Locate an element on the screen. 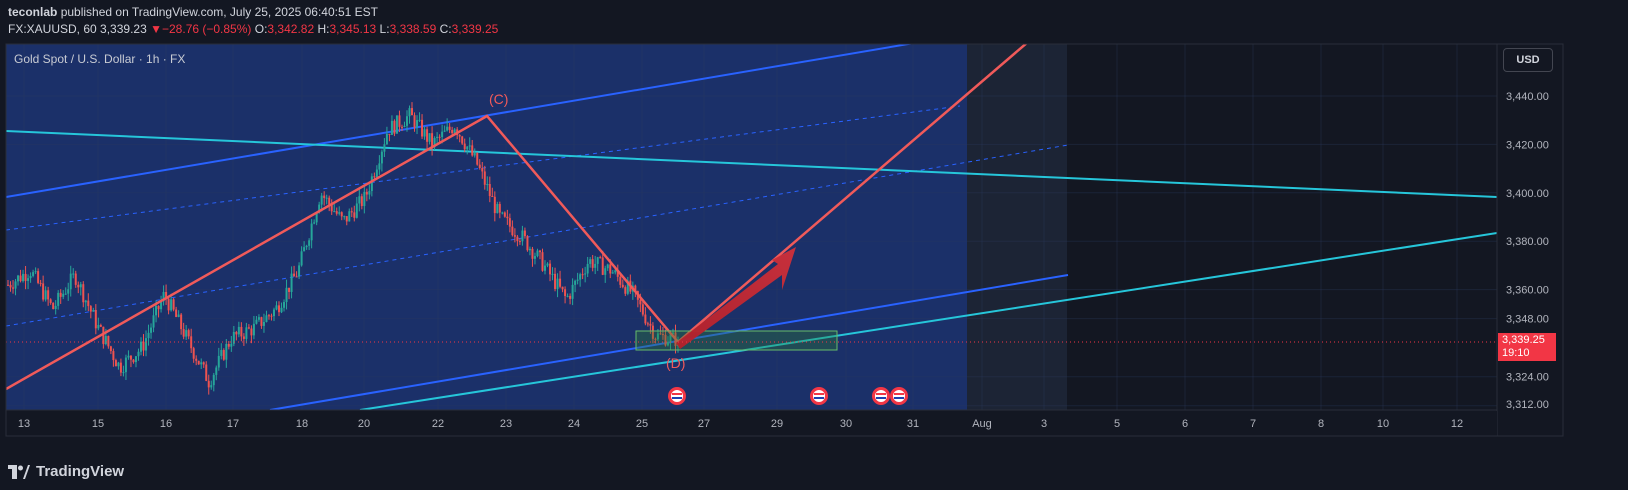 The width and height of the screenshot is (1628, 490). price-tick-label: 3,380.00 is located at coordinates (1527, 242).